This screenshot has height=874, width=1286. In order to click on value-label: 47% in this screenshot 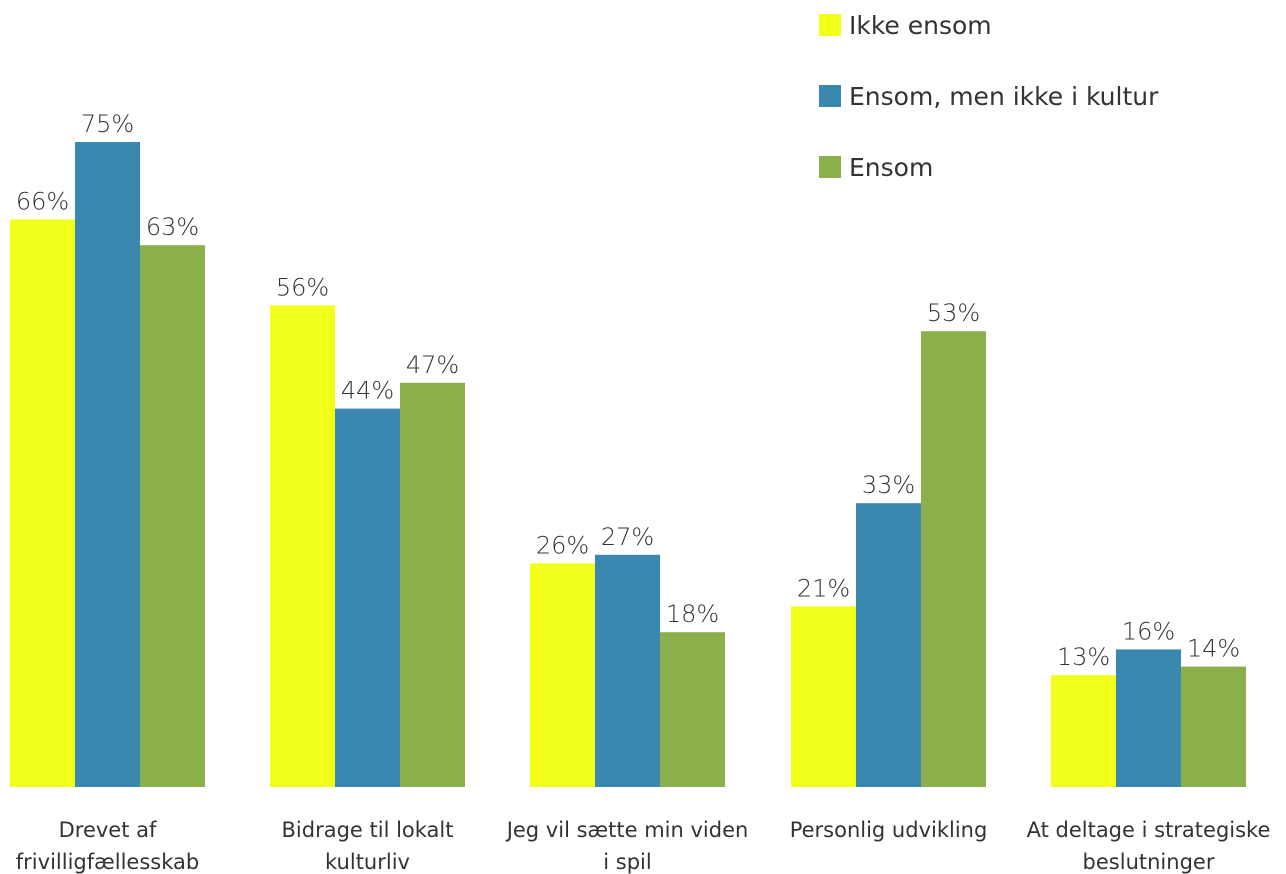, I will do `click(432, 365)`.